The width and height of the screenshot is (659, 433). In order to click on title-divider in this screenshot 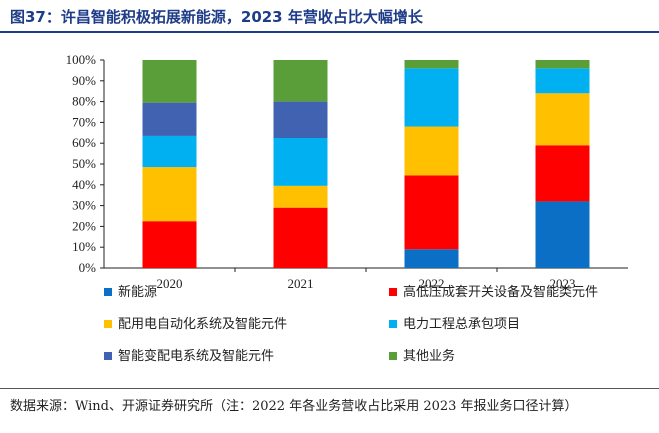, I will do `click(329, 32)`.